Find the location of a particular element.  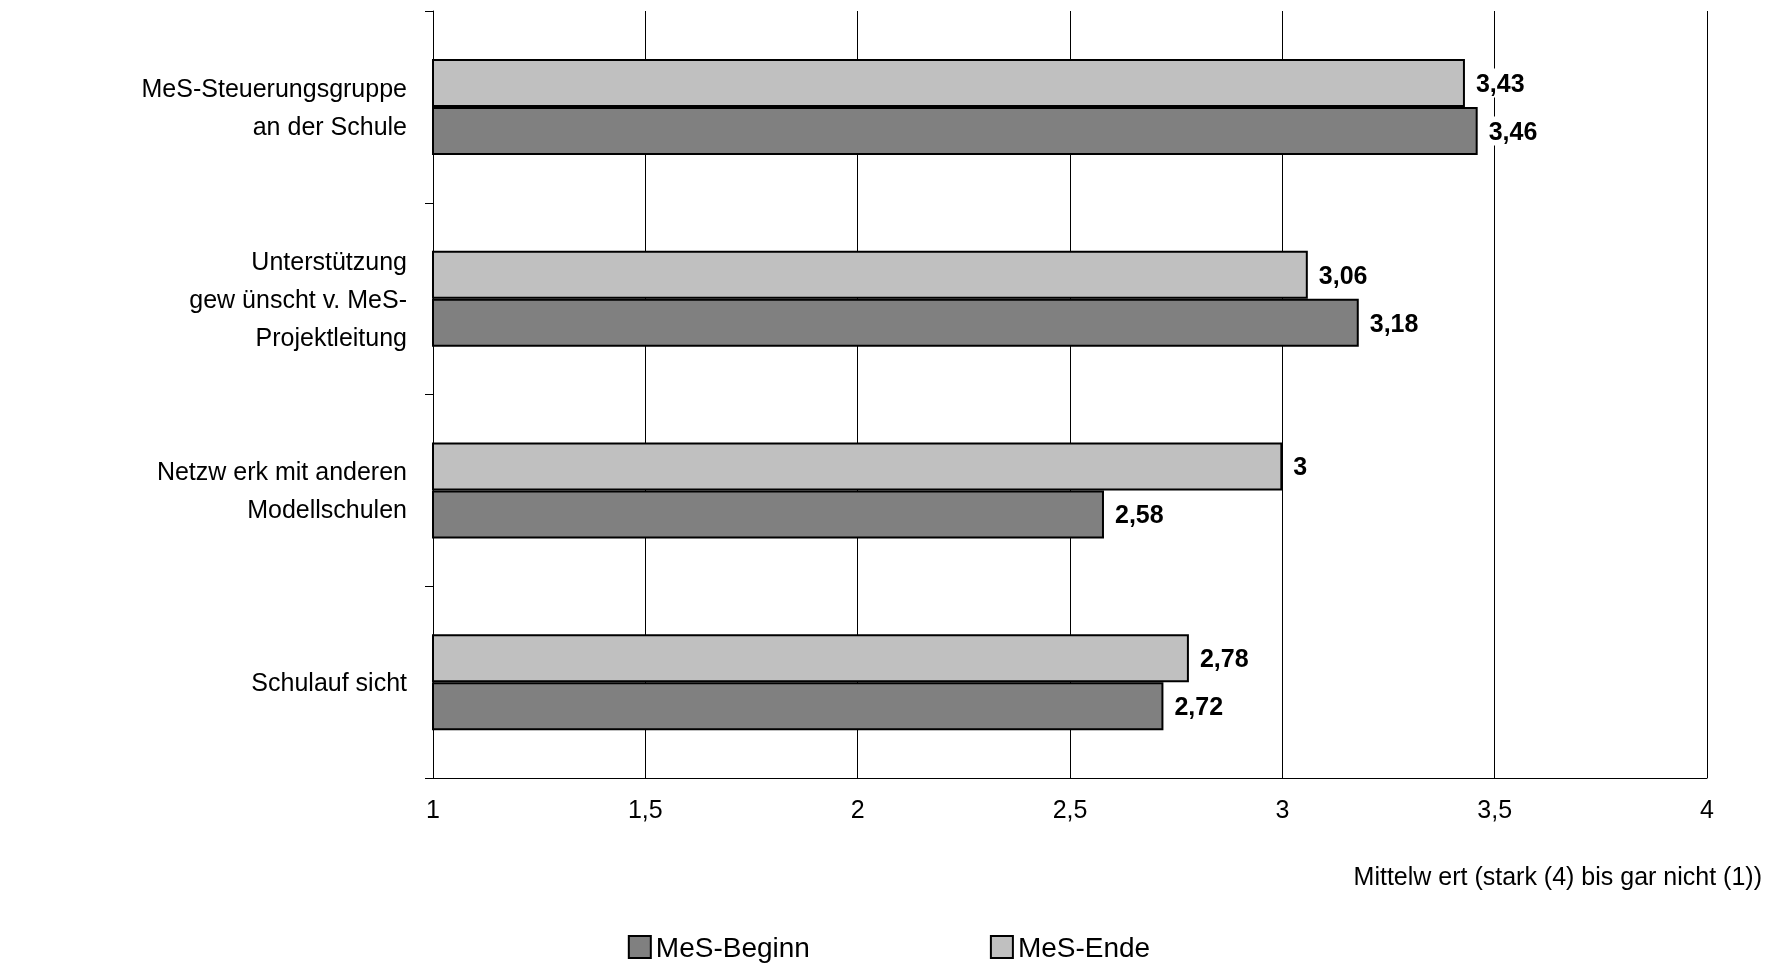

x-tick-label: 2,5 is located at coordinates (1070, 808).